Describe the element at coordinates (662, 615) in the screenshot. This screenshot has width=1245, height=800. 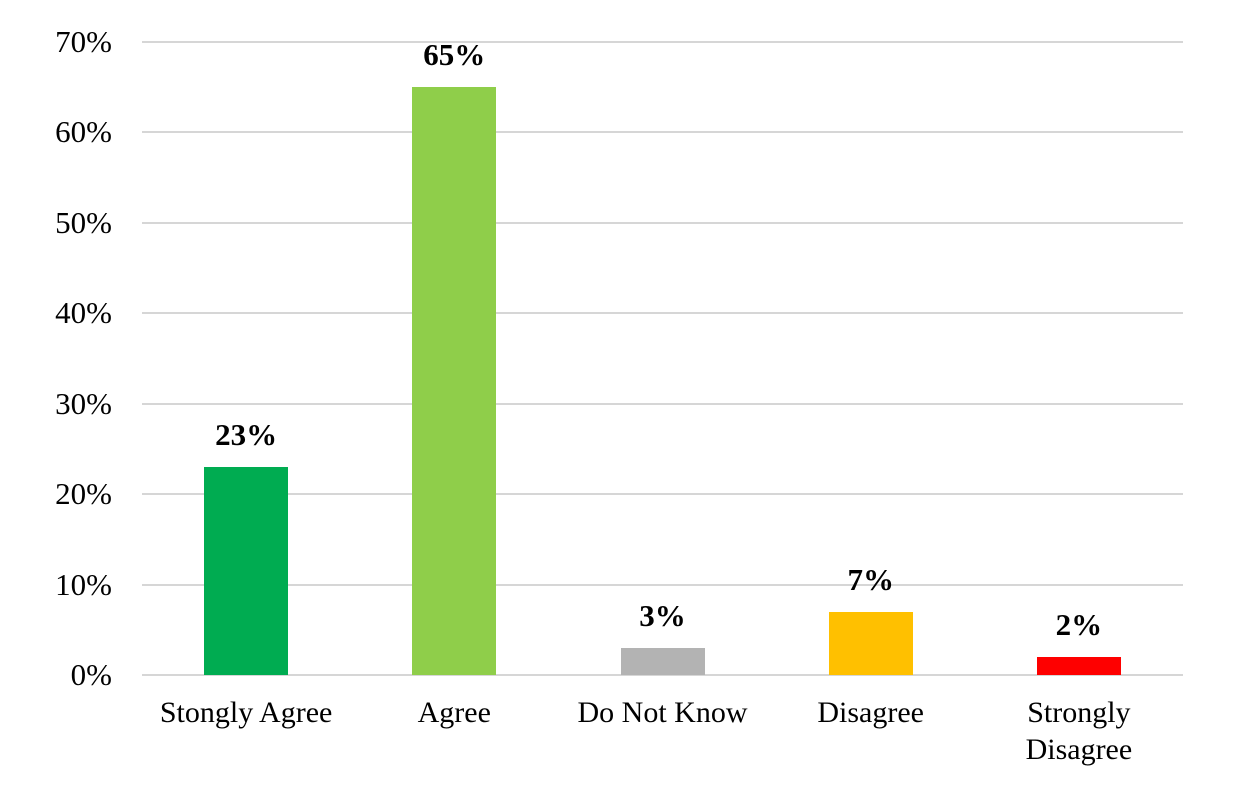
I see `value-label-do-not-know: 3%` at that location.